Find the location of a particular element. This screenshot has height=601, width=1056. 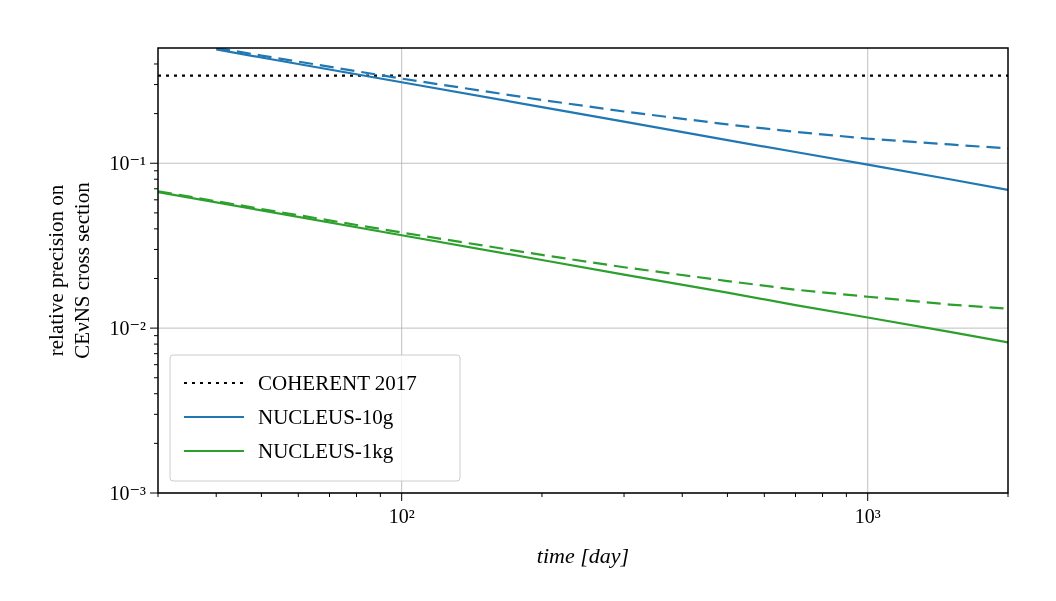

x-axis-title: time [day] is located at coordinates (583, 555).